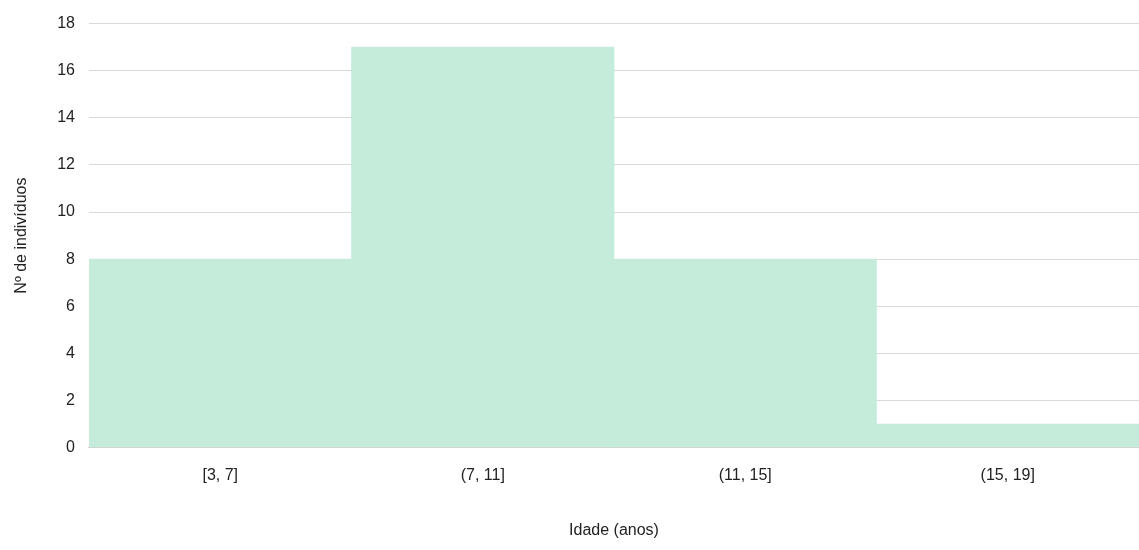 Image resolution: width=1139 pixels, height=550 pixels. I want to click on x-tick-label: (11, 15], so click(745, 474).